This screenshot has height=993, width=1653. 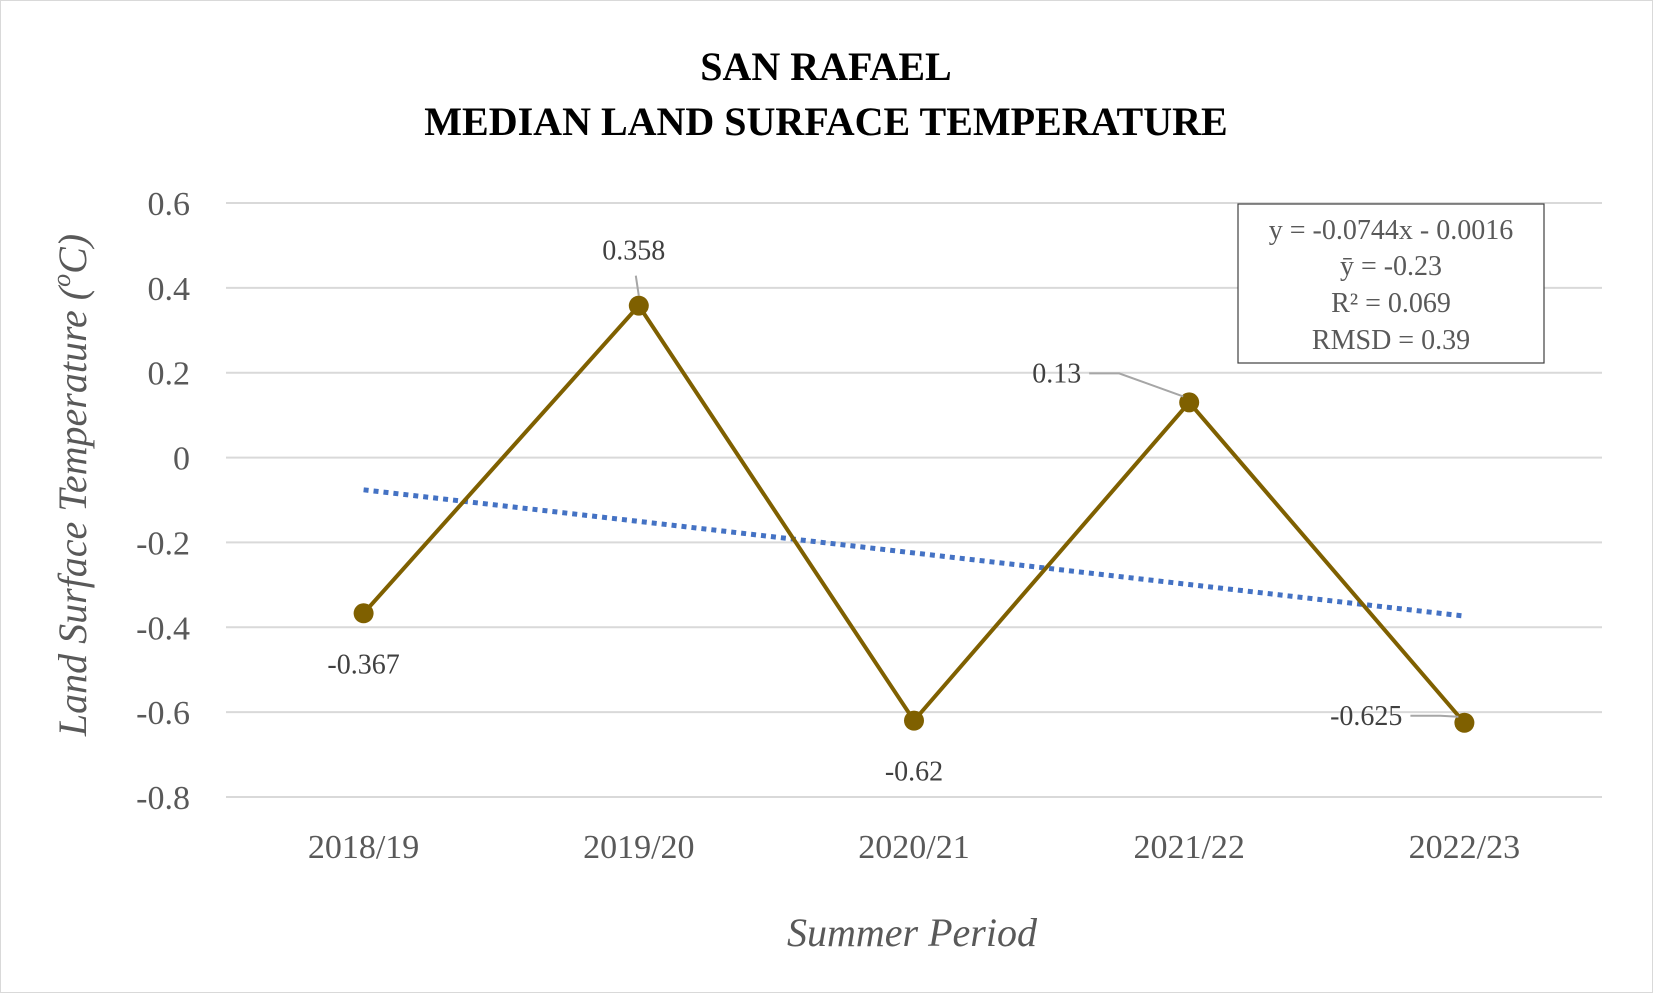 What do you see at coordinates (1056, 373) in the screenshot?
I see `data-label: 0.13` at bounding box center [1056, 373].